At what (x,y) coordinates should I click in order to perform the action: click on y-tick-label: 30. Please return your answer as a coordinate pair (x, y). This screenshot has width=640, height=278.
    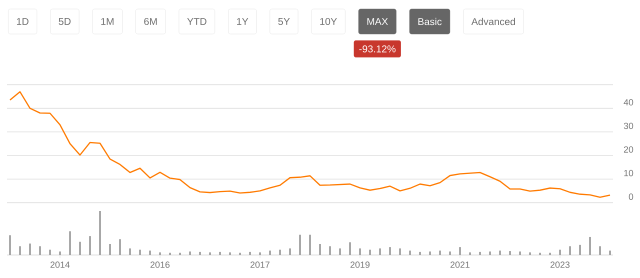
    Looking at the image, I should click on (629, 126).